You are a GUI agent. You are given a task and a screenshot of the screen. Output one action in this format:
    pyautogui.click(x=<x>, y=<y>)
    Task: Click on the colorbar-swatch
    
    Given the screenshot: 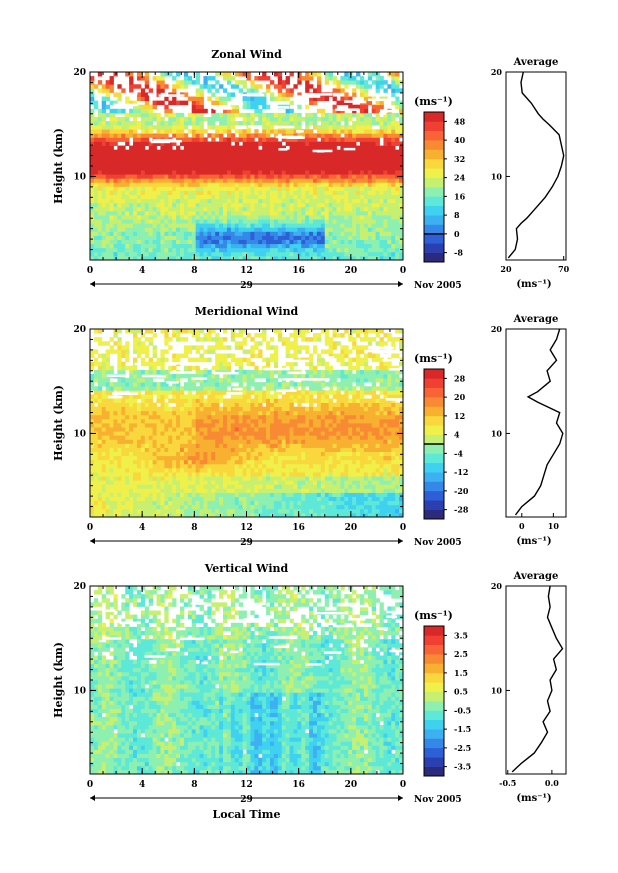 What is the action you would take?
    pyautogui.click(x=434, y=126)
    